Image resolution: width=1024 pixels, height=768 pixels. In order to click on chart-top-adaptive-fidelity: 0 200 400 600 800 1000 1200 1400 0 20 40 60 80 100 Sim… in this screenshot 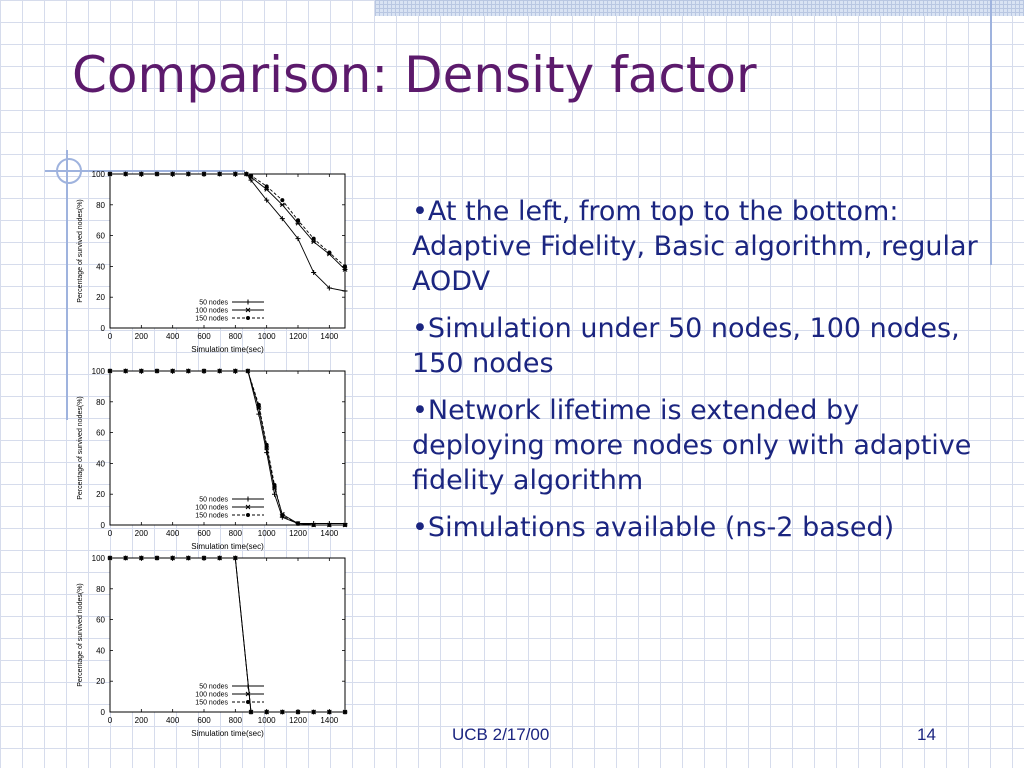, I will do `click(212, 262)`.